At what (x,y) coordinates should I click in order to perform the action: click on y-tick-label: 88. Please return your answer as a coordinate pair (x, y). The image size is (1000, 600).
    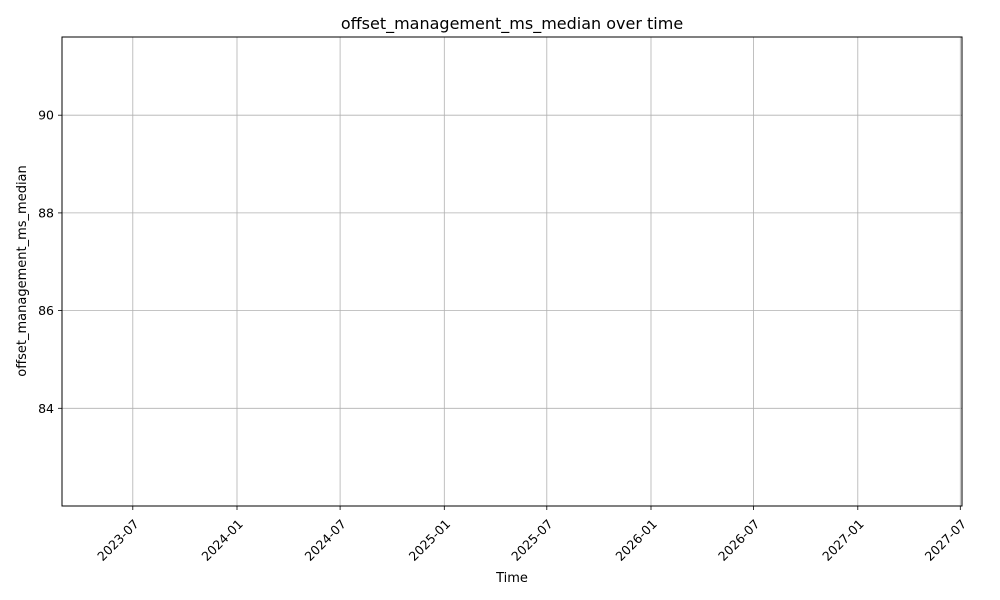
    Looking at the image, I should click on (46, 212).